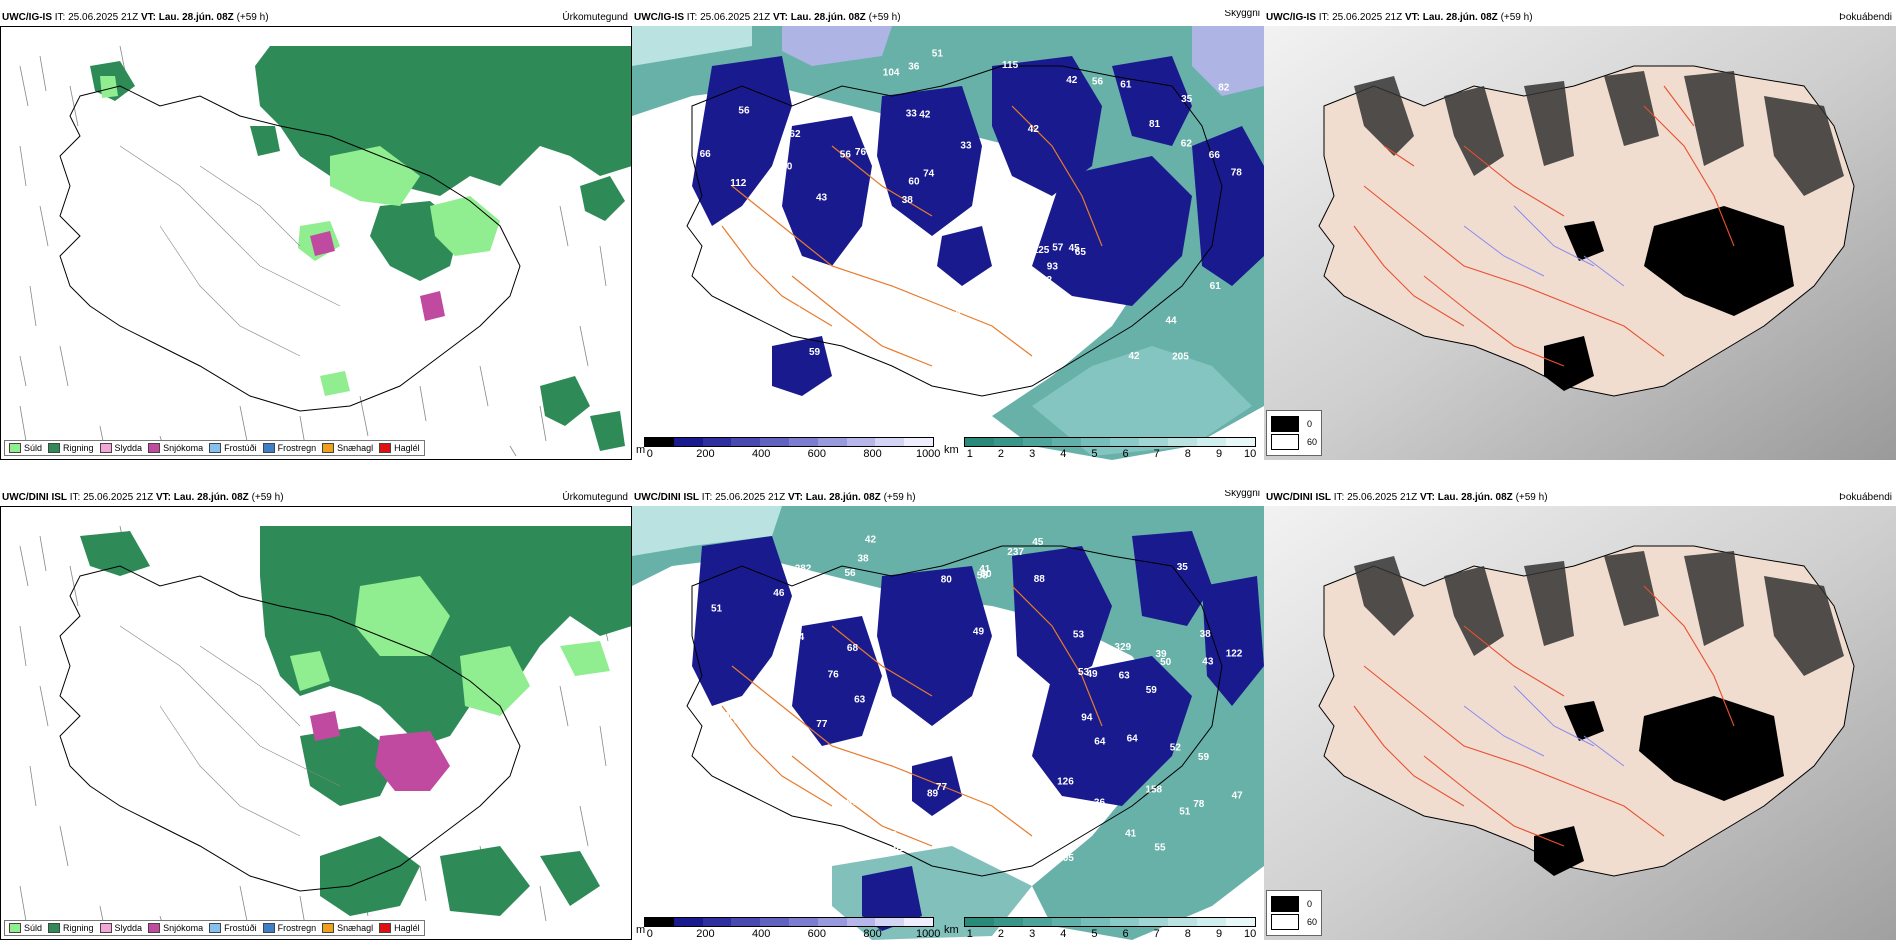  Describe the element at coordinates (175, 928) in the screenshot. I see `legend-item: Snjókoma` at that location.